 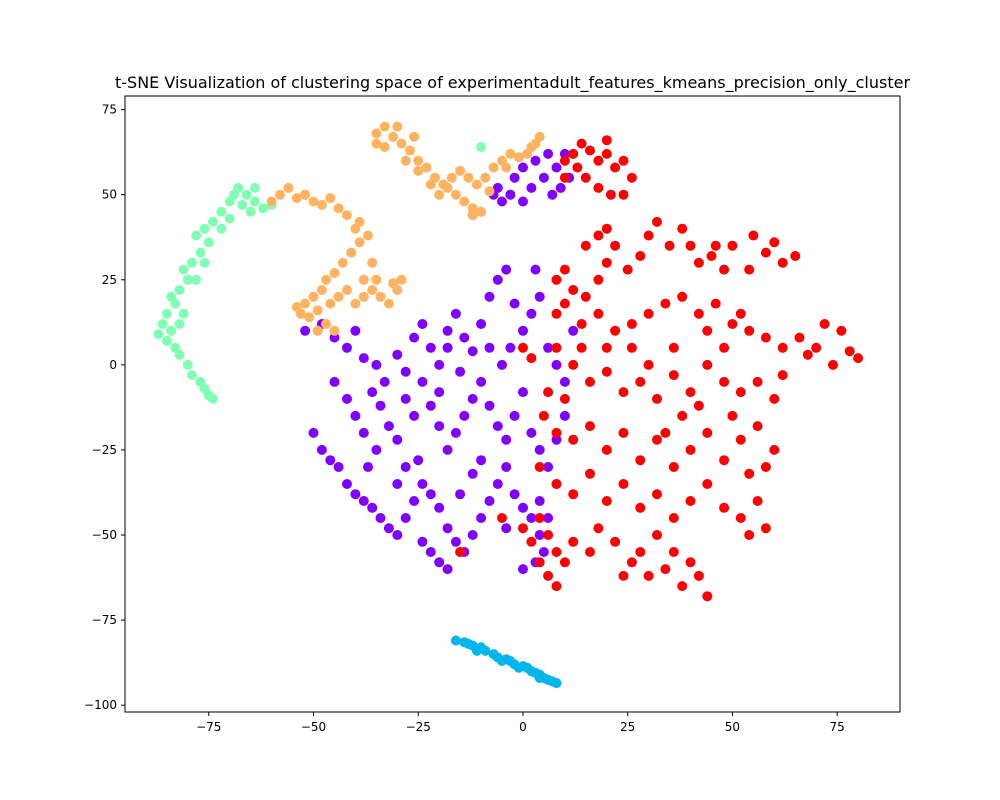 What do you see at coordinates (100, 705) in the screenshot?
I see `y-tick-label-0: −100` at bounding box center [100, 705].